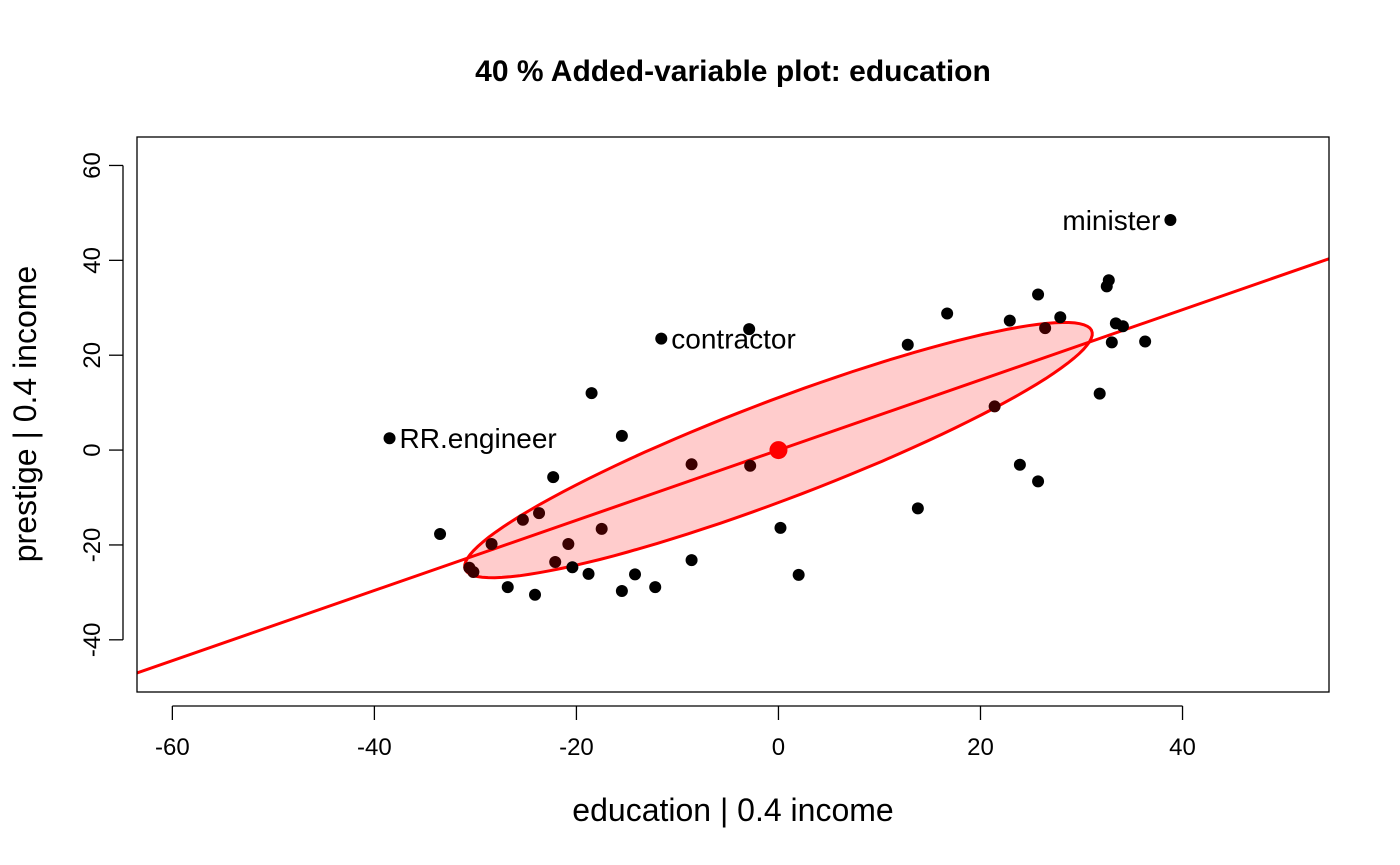 The image size is (1400, 865). Describe the element at coordinates (980, 747) in the screenshot. I see `x-tick-label: 20` at that location.